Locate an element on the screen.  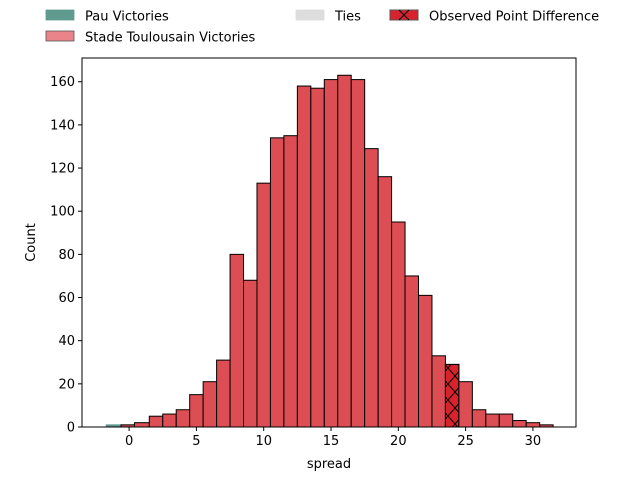
x-tick-label: 30 is located at coordinates (533, 441).